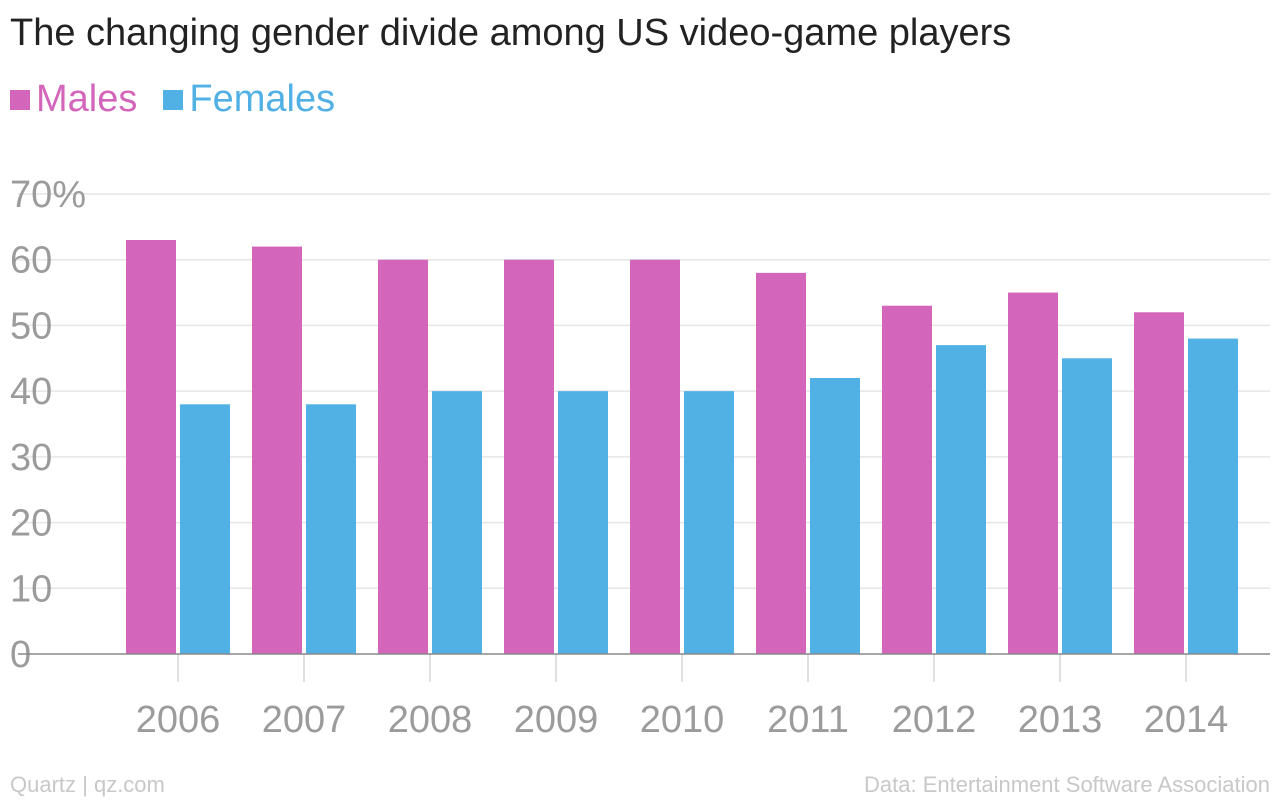  What do you see at coordinates (173, 99) in the screenshot?
I see `legend-swatch-females` at bounding box center [173, 99].